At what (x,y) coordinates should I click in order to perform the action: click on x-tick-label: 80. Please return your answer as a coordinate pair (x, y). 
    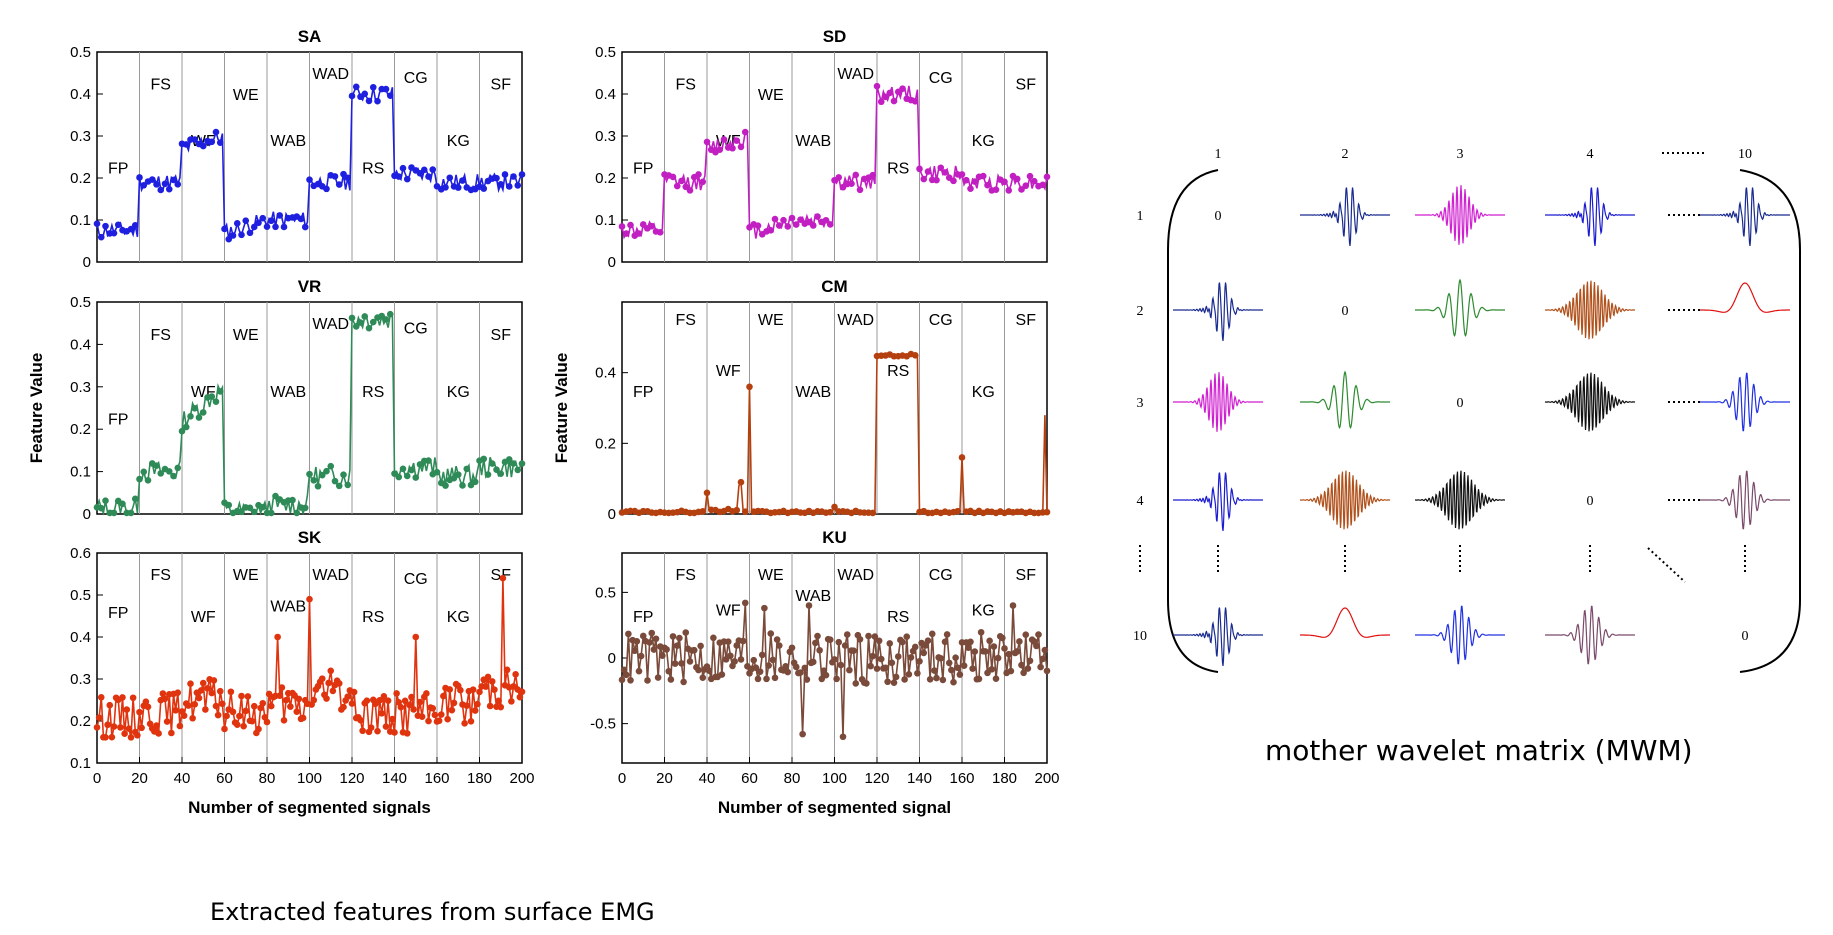
    Looking at the image, I should click on (267, 778).